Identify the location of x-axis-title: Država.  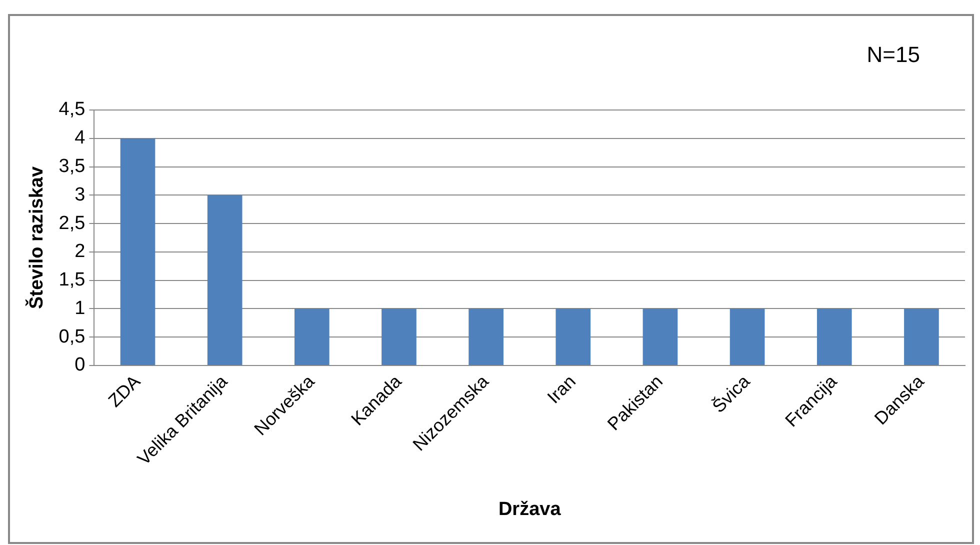
(530, 509).